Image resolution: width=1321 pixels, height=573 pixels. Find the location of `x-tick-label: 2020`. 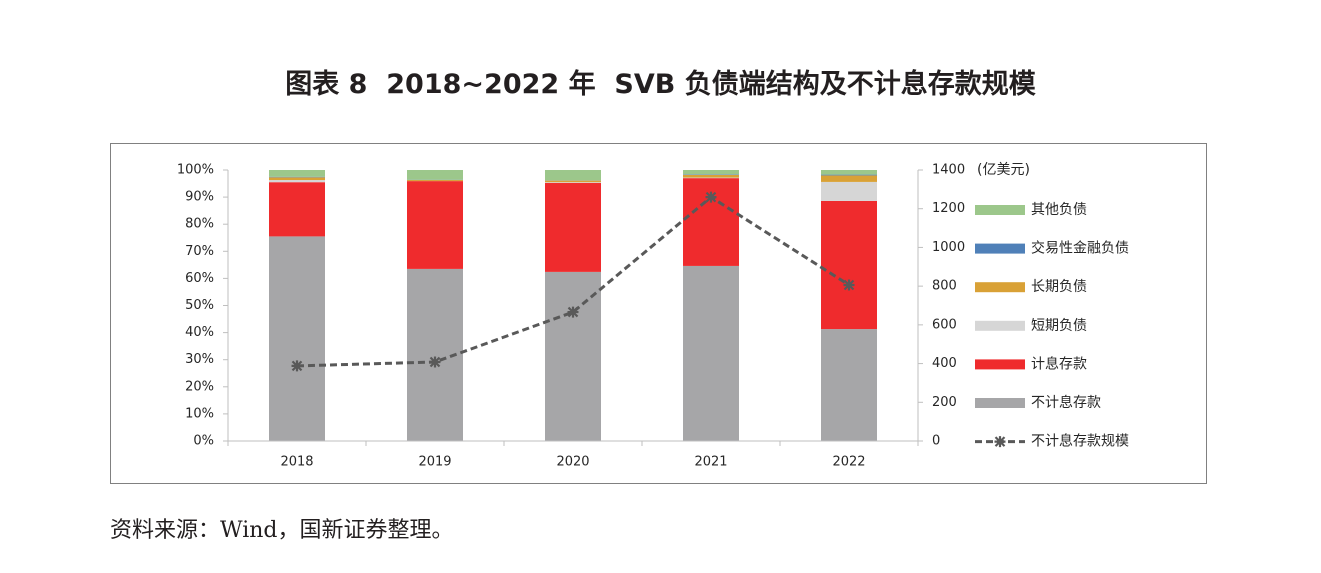

x-tick-label: 2020 is located at coordinates (572, 462).